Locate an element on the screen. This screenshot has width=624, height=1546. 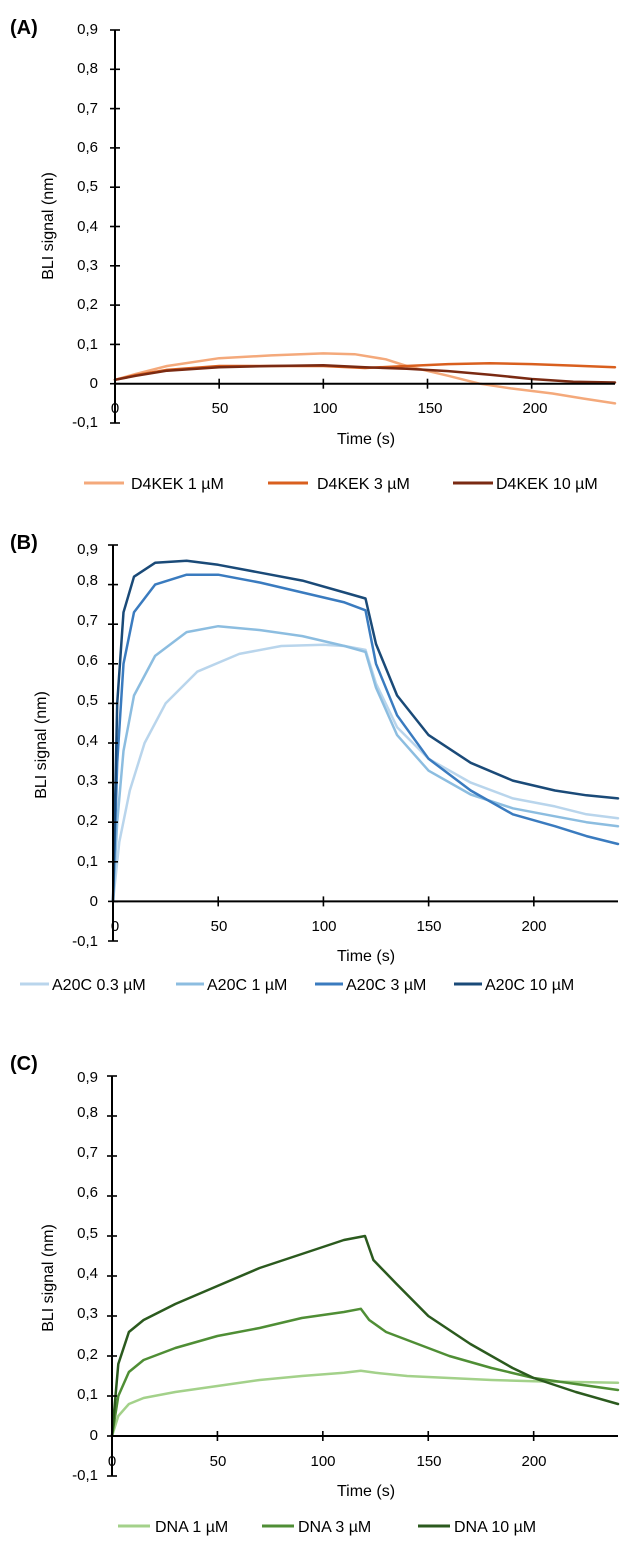
panel-a-legend: D4KEK 1 µM D4KEK 3 µM D4KEK 10 µM is located at coordinates (341, 484).